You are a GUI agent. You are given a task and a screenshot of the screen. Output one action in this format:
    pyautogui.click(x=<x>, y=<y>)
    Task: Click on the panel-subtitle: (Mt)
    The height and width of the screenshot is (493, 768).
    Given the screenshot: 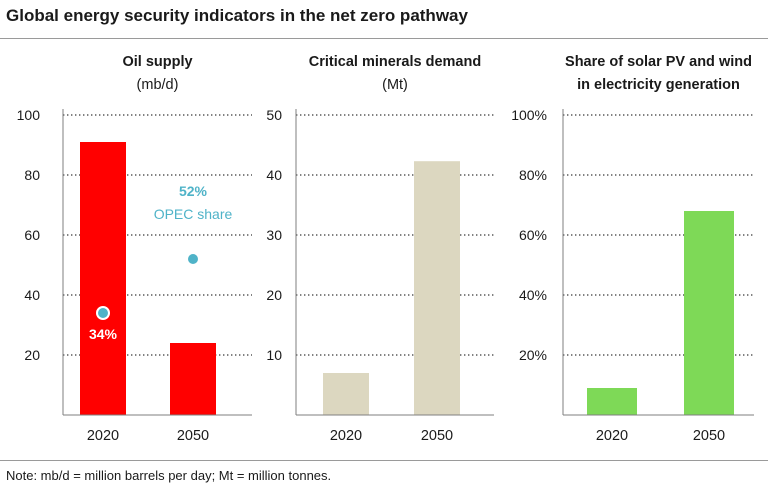 What is the action you would take?
    pyautogui.click(x=395, y=85)
    